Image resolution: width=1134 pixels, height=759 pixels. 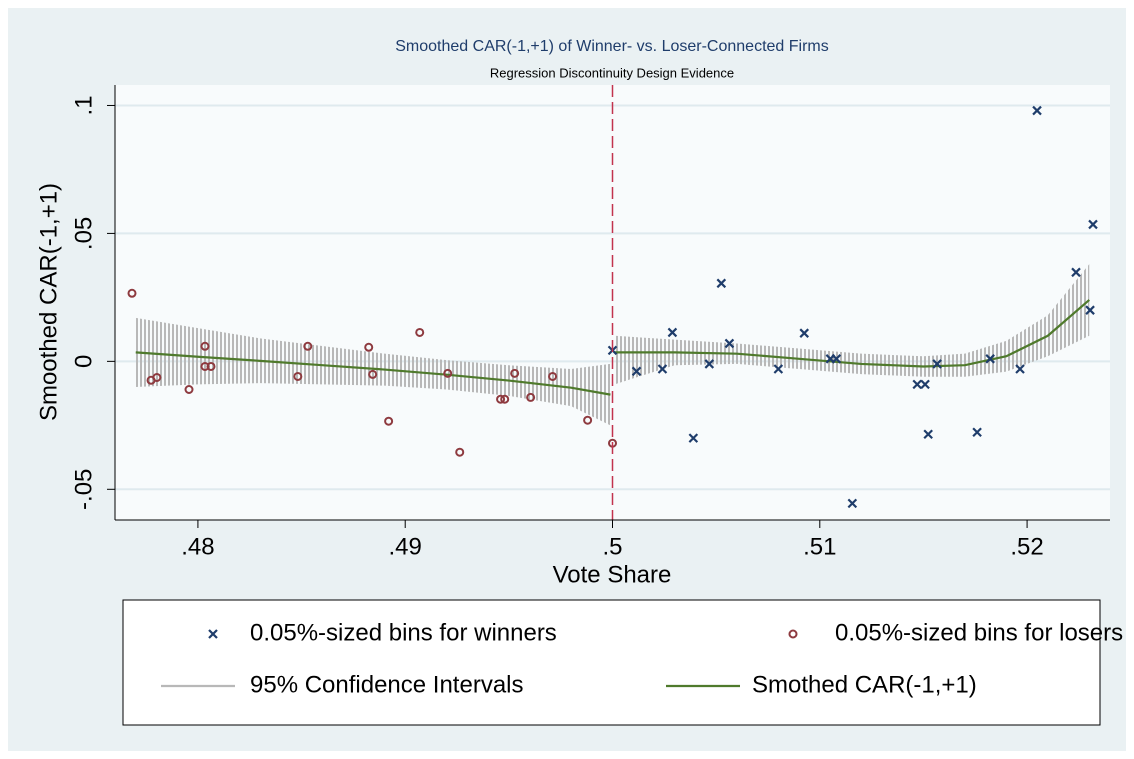 What do you see at coordinates (1026, 546) in the screenshot?
I see `x-tick-label: .52` at bounding box center [1026, 546].